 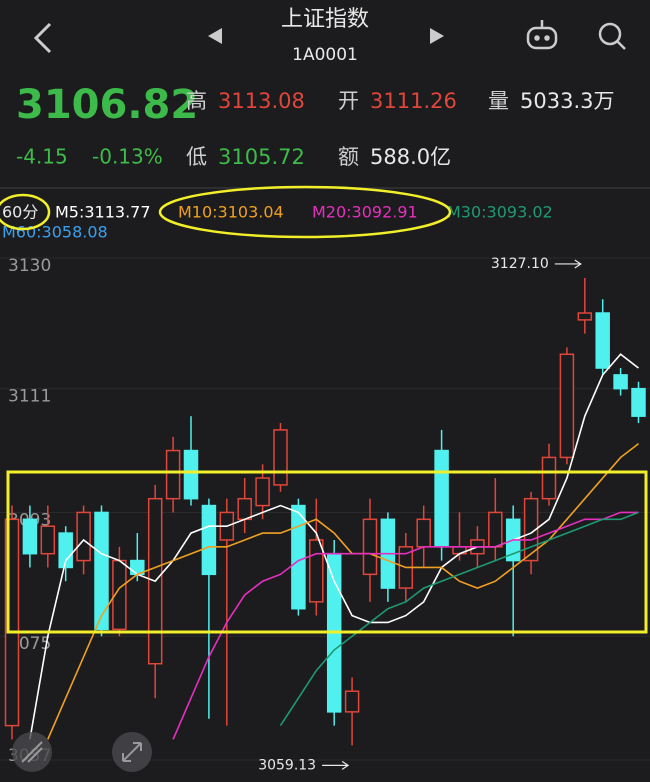 I want to click on legend-item: M20:3092.91, so click(x=365, y=212).